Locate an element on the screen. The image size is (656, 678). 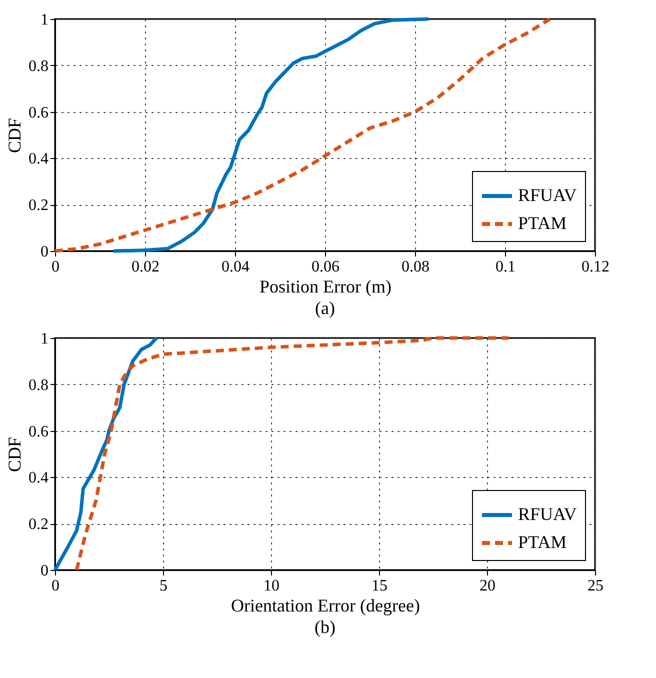
x-tick-label: 0.02 is located at coordinates (146, 267).